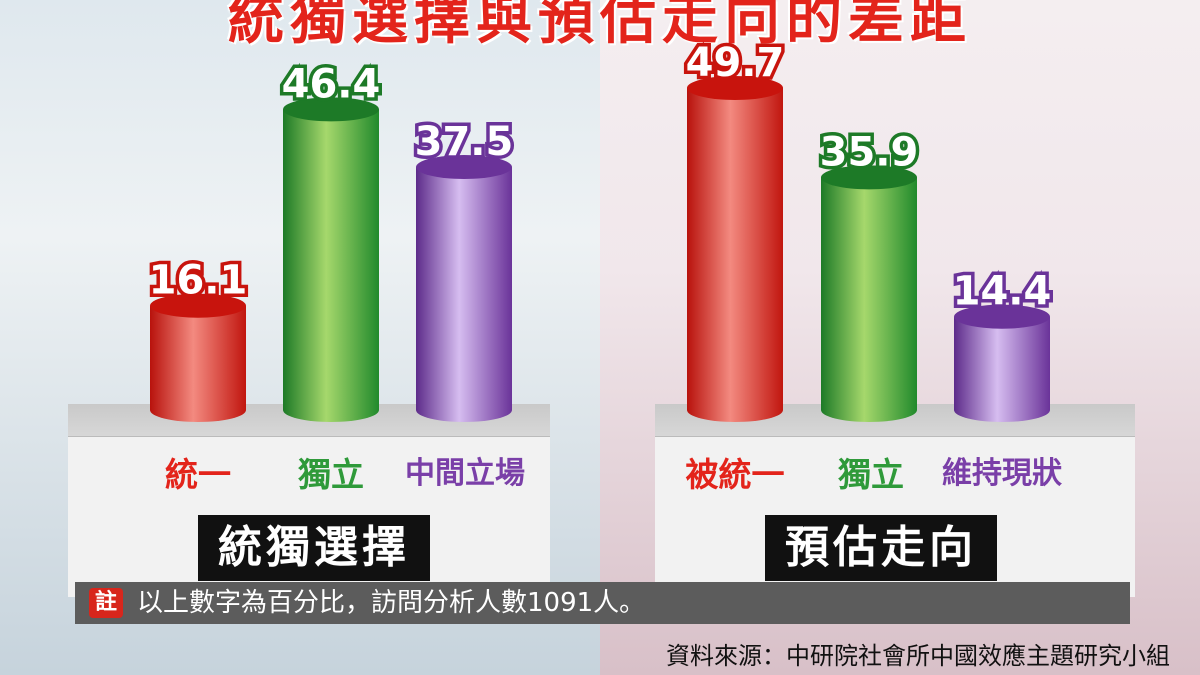 This screenshot has width=1200, height=675. What do you see at coordinates (881, 548) in the screenshot?
I see `group-label-forecast: 預估走向` at bounding box center [881, 548].